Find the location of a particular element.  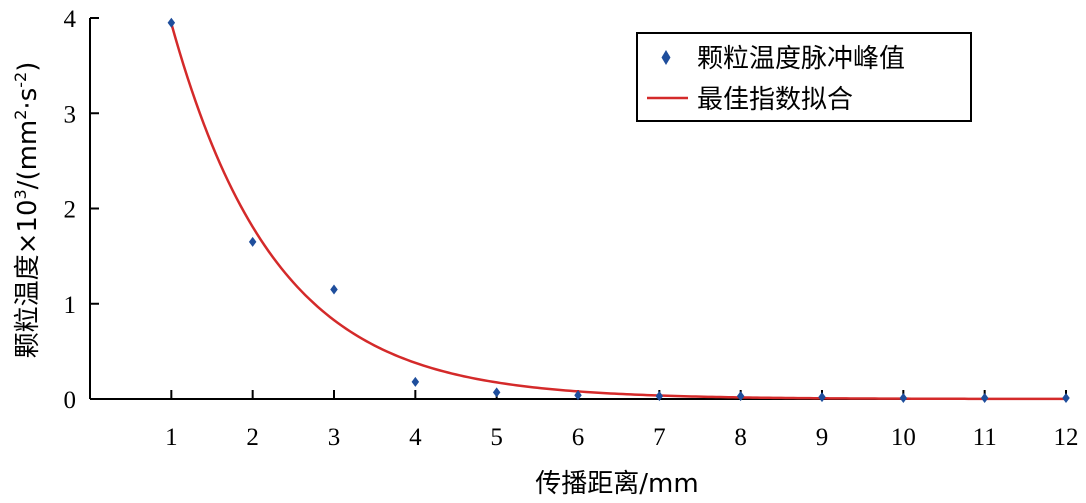

svg-text: 颗粒温度×103/(mm2·s-2) is located at coordinates (27, 210).